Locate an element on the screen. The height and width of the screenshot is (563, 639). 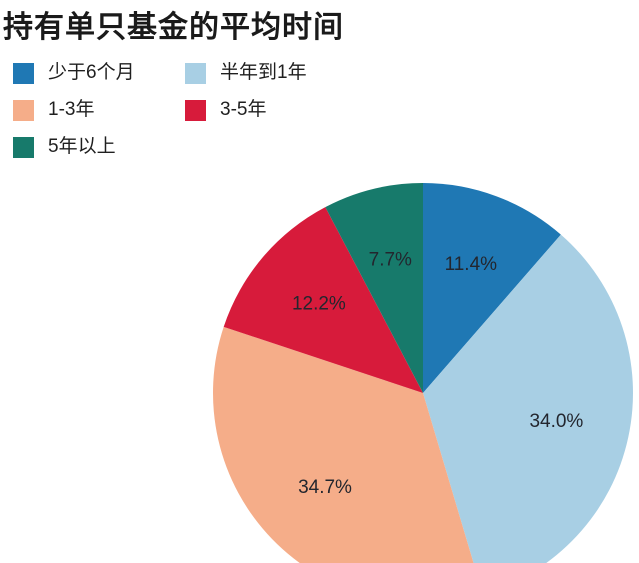
legend-label: 5年以上 is located at coordinates (82, 146).